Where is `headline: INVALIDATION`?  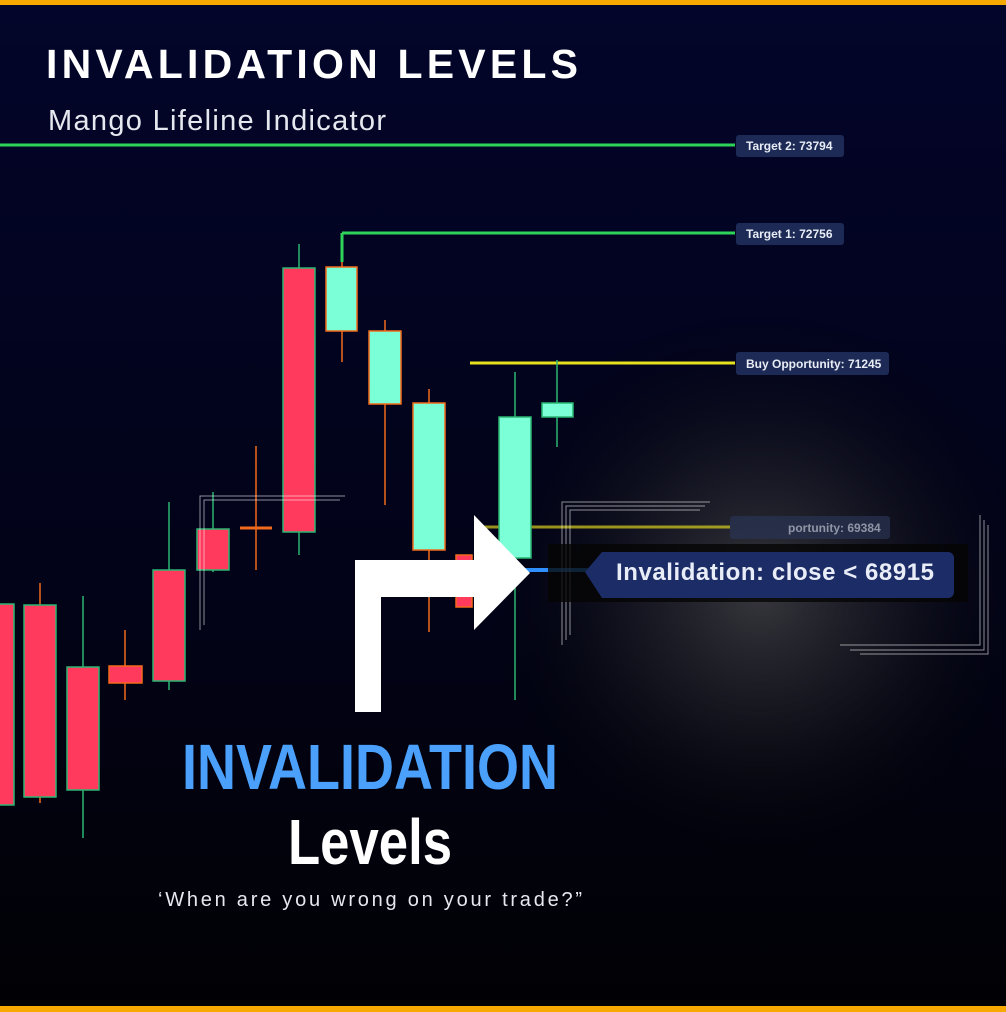
headline: INVALIDATION is located at coordinates (370, 767).